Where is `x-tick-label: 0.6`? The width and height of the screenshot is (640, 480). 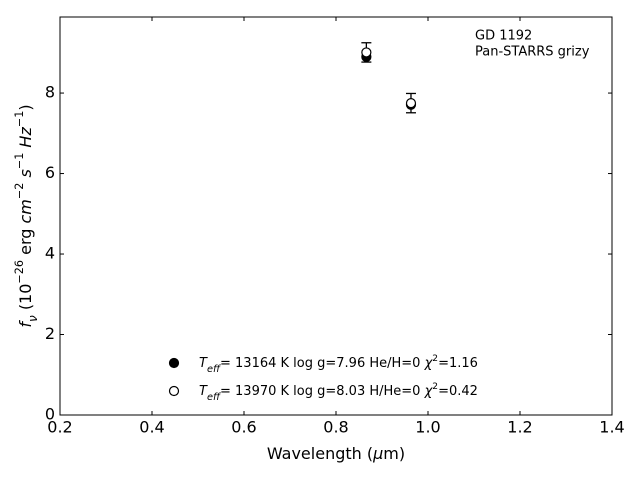
x-tick-label: 0.6 is located at coordinates (243, 427).